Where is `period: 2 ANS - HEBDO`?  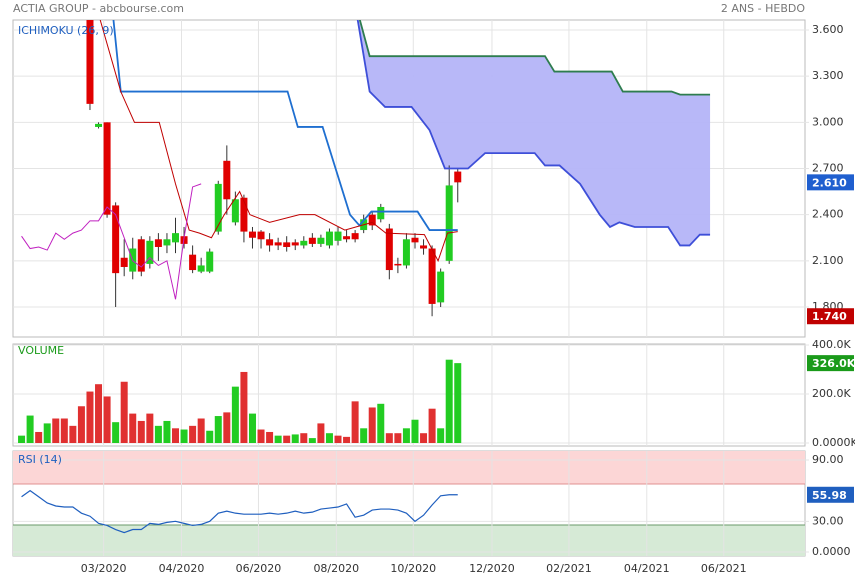 period: 2 ANS - HEBDO is located at coordinates (763, 8).